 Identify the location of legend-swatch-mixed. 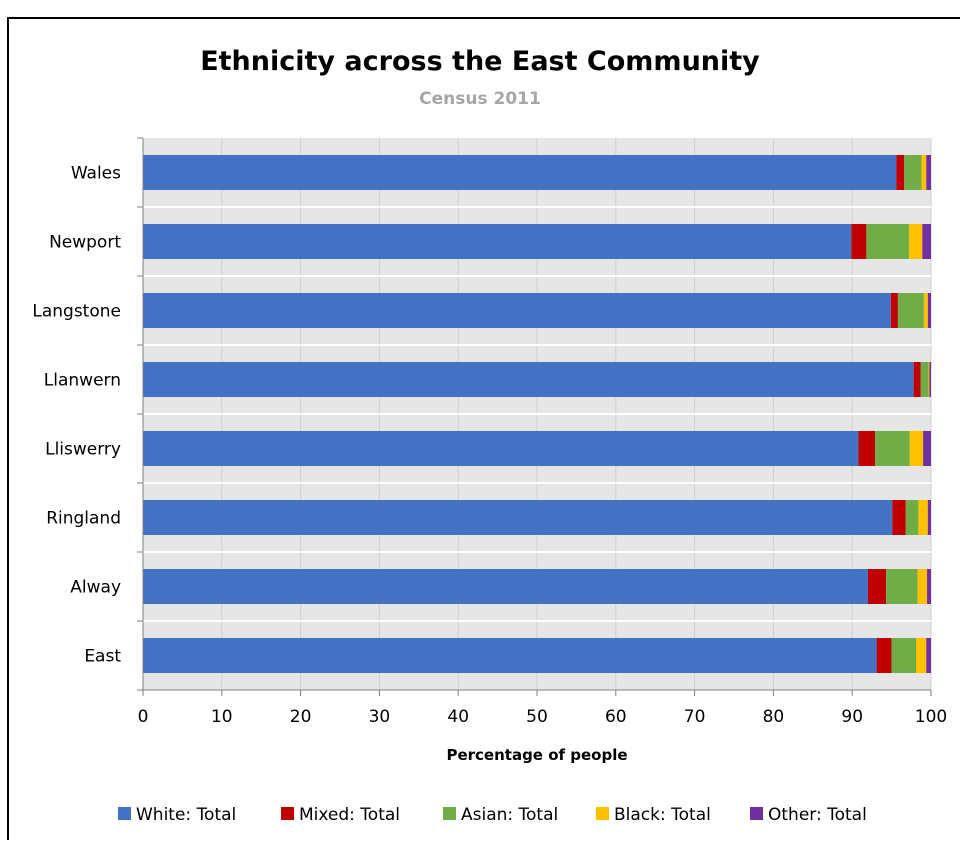
(287, 813).